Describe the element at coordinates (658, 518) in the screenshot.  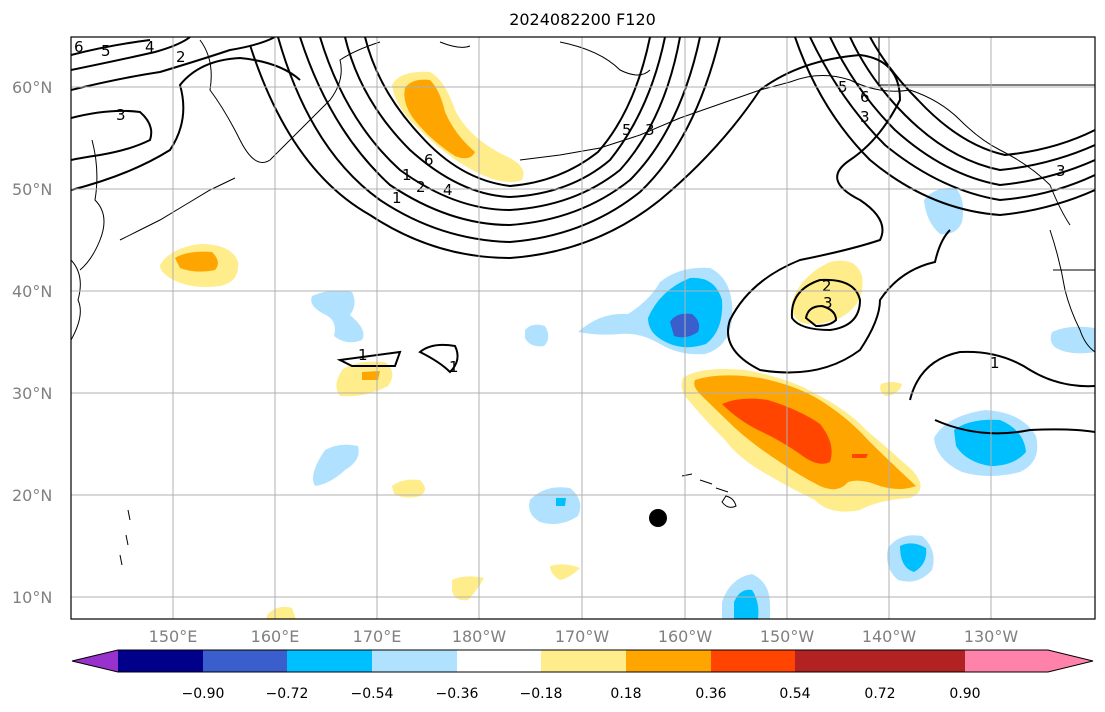
I see `location-marker` at that location.